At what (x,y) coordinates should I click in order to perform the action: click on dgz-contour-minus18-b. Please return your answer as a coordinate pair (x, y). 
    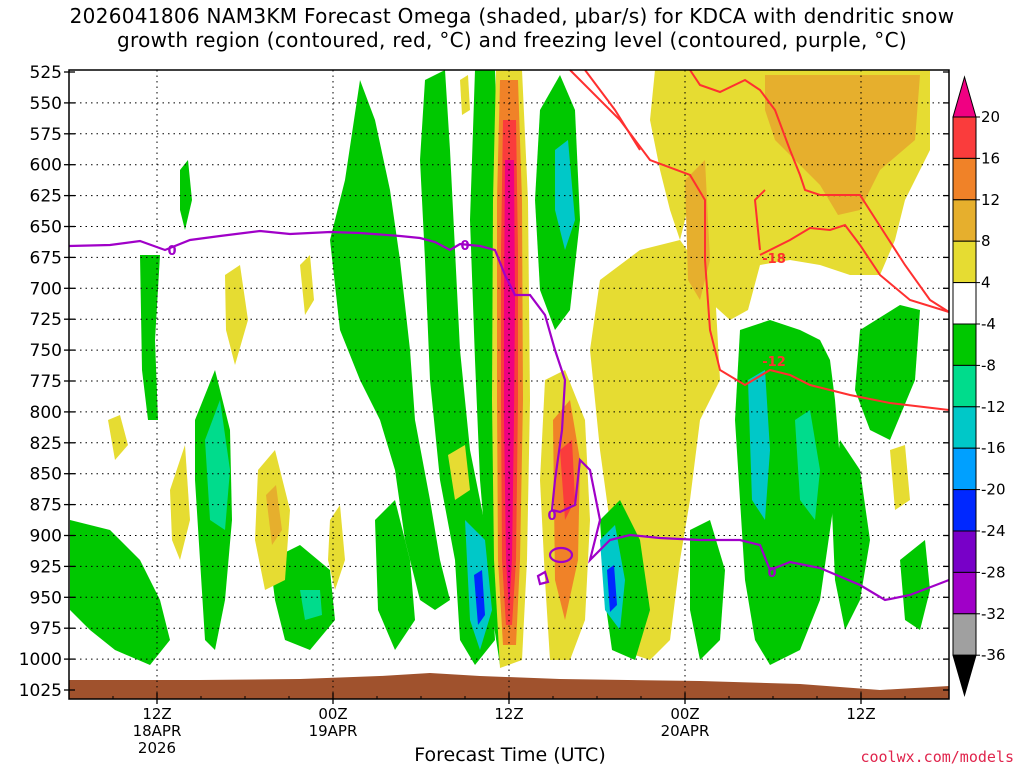
    Looking at the image, I should click on (759, 220).